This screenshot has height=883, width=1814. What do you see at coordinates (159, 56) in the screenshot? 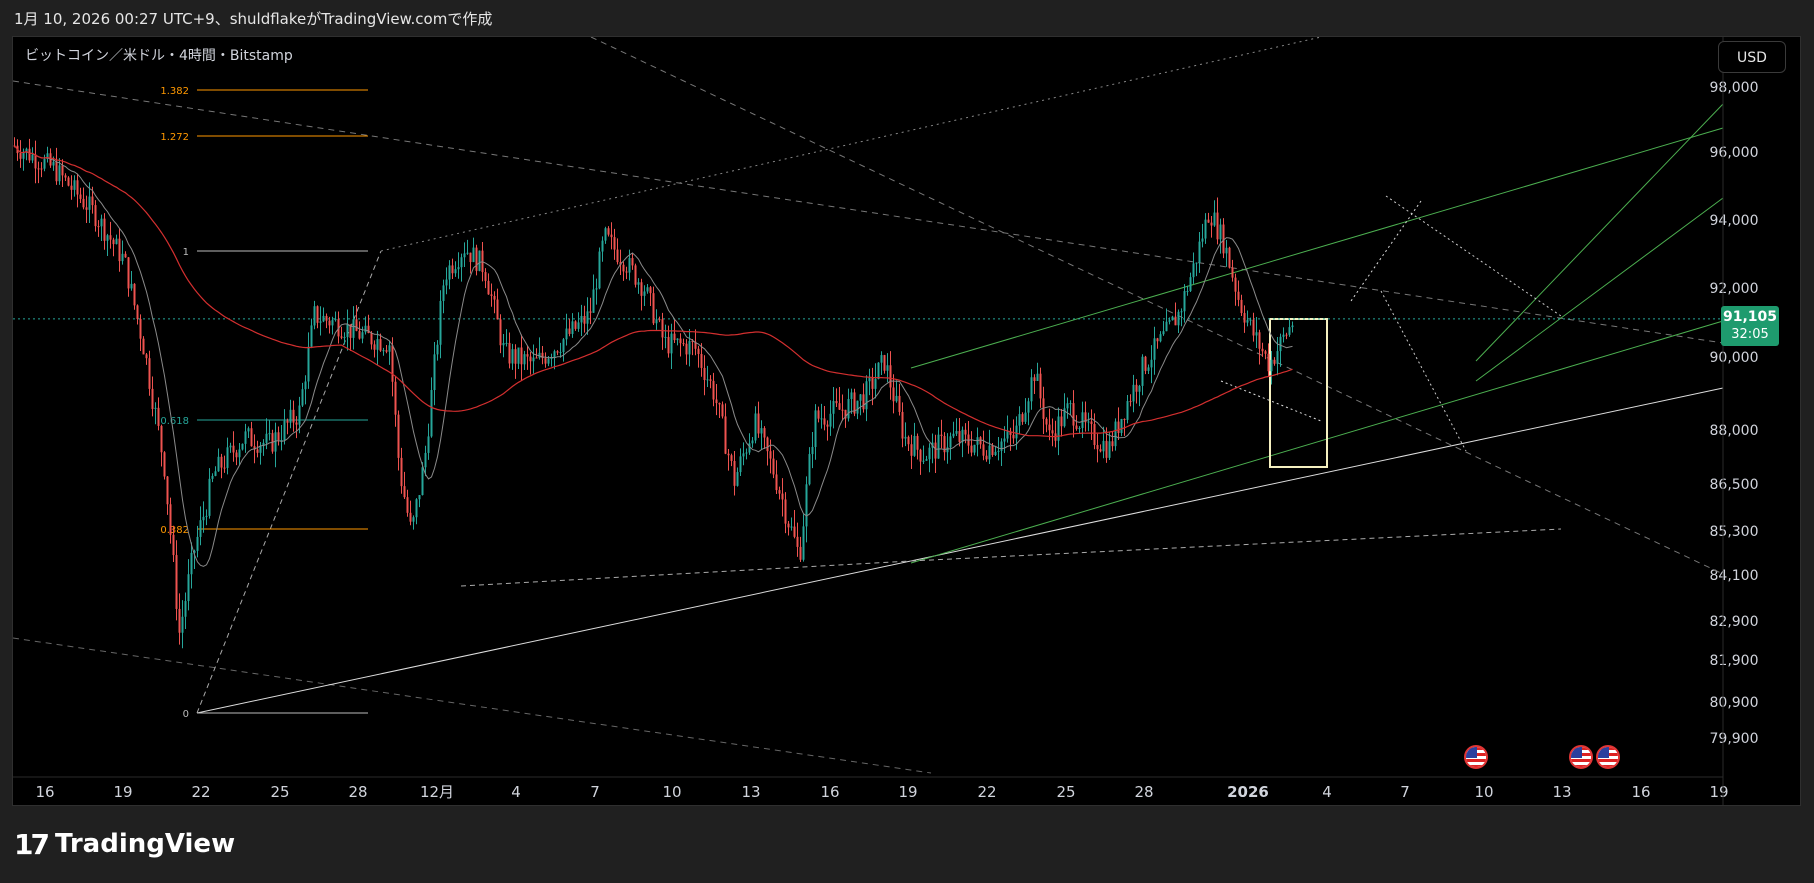
I see `symbol-title: ビットコイン／米ドル・4時間・Bitstamp` at bounding box center [159, 56].